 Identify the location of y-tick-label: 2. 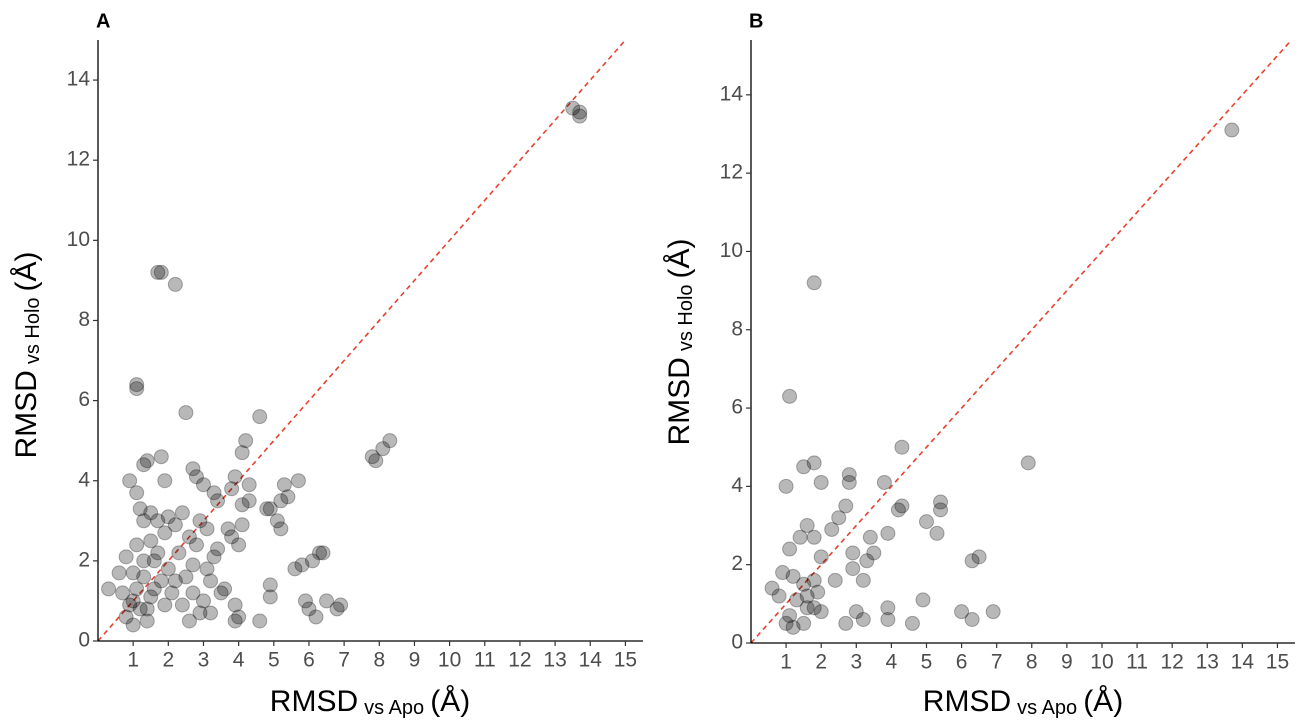
(737, 563).